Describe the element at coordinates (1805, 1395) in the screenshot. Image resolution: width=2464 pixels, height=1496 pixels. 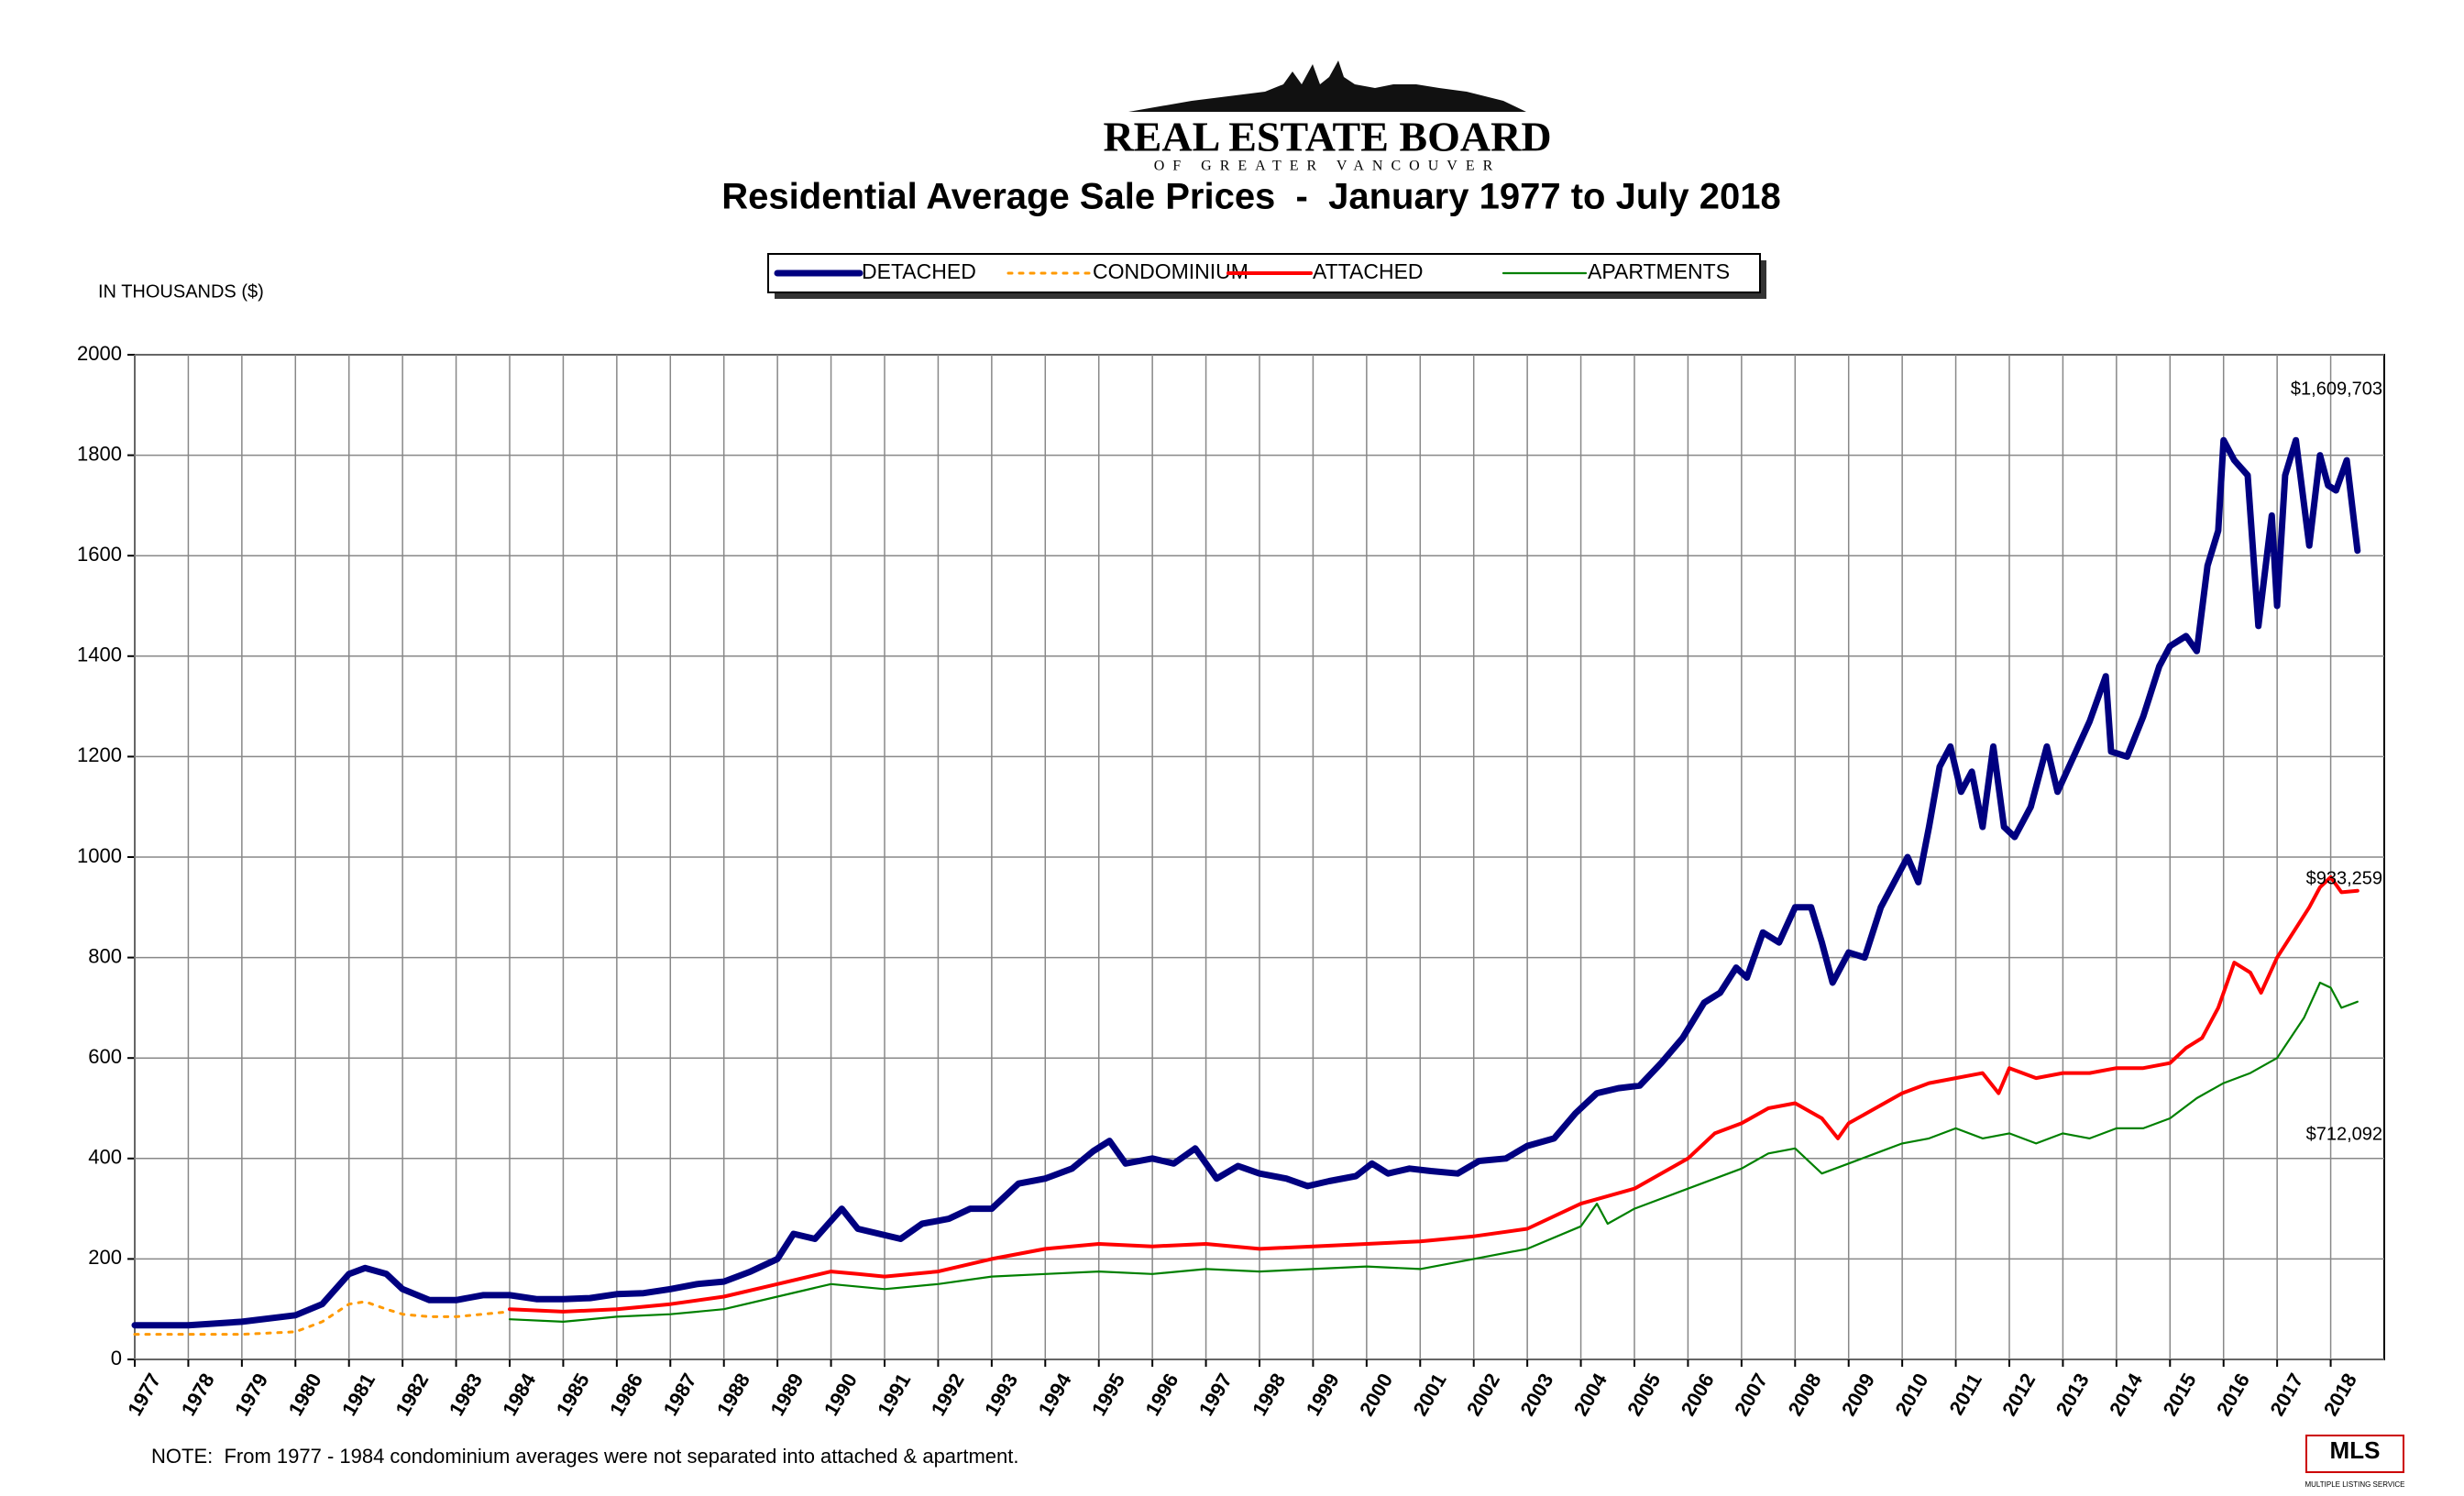
I see `x-tick-label: 2008` at that location.